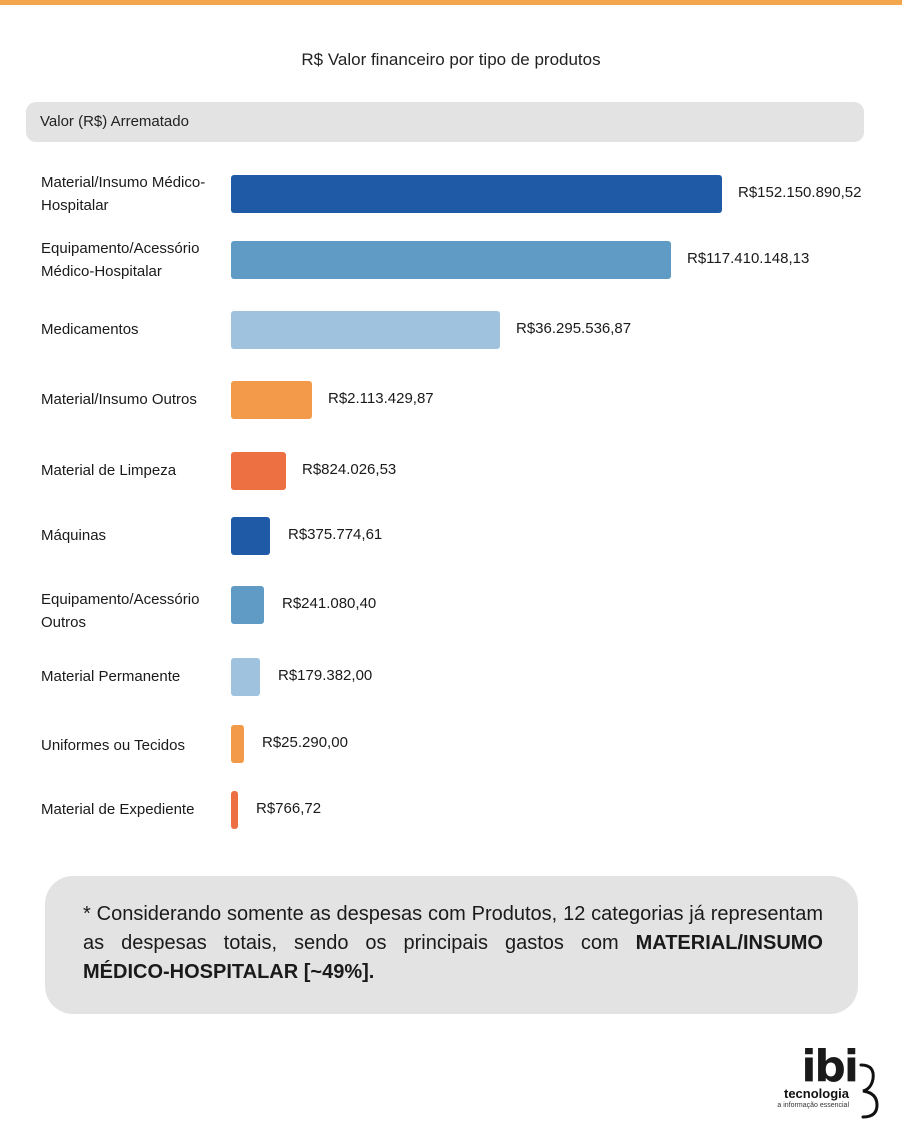 The width and height of the screenshot is (902, 1137). I want to click on category-label: Equipamento/Acessório Médico-Hospitalar, so click(120, 260).